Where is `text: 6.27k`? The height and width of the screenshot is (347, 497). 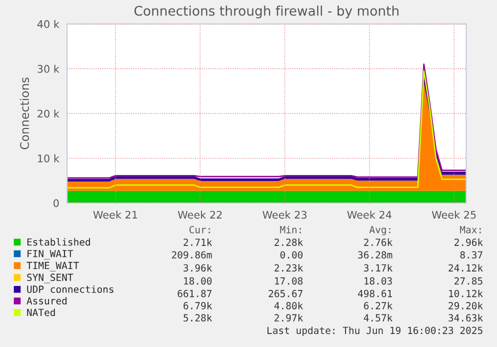 text: 6.27k is located at coordinates (378, 306).